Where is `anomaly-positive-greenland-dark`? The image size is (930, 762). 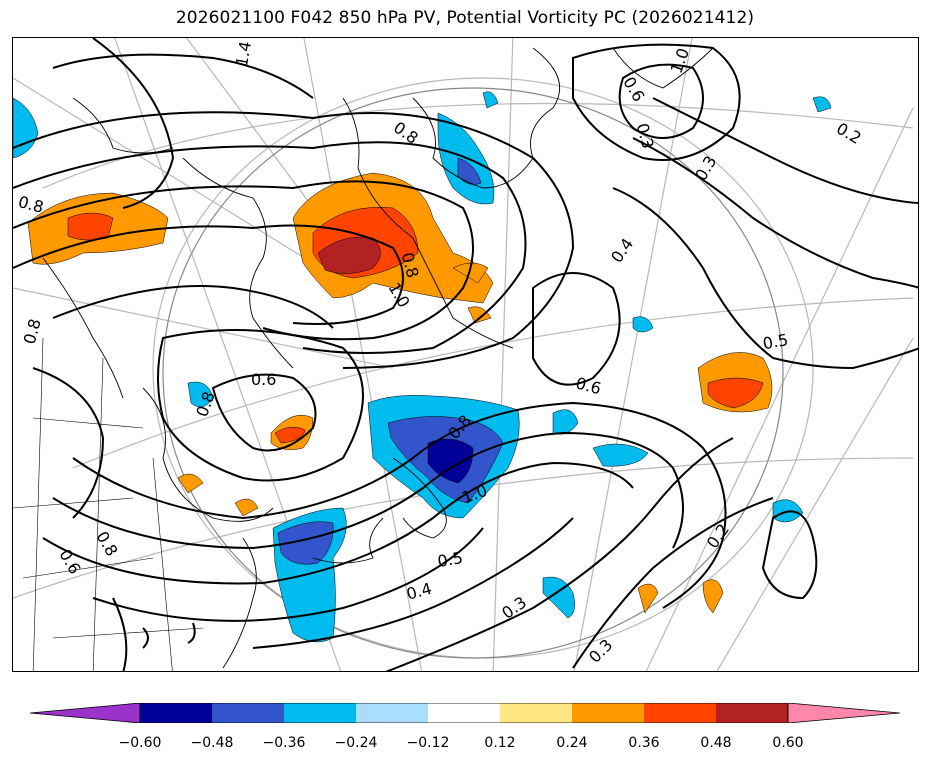
anomaly-positive-greenland-dark is located at coordinates (349, 255).